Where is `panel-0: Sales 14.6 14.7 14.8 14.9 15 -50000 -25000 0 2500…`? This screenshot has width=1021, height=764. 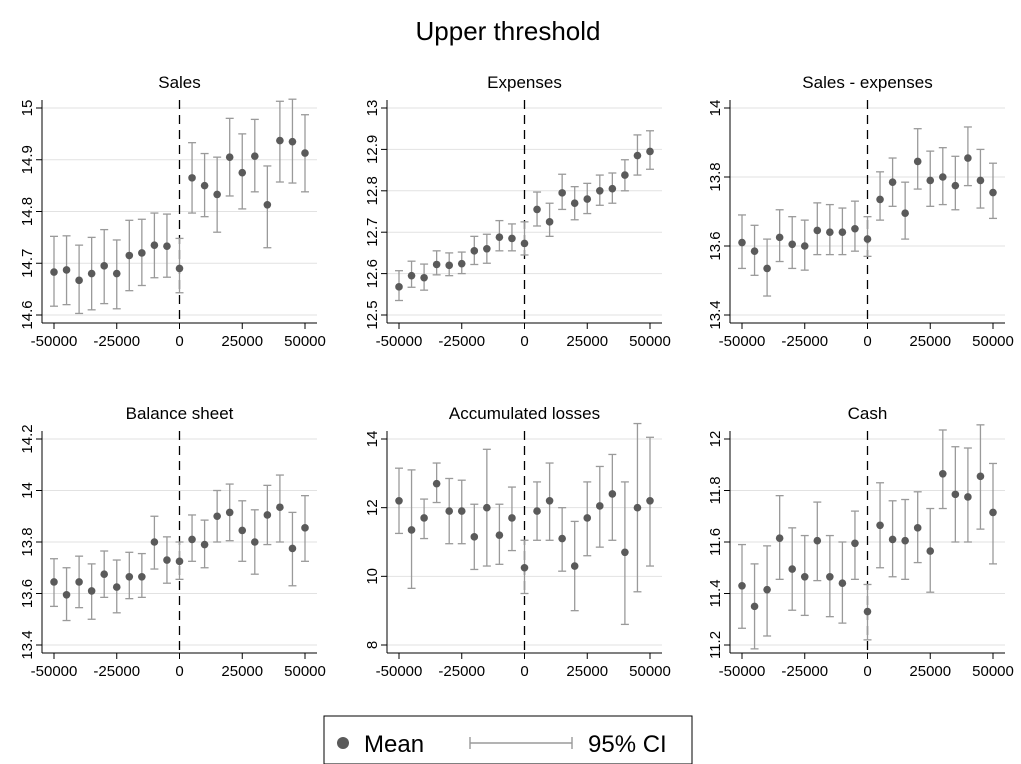
panel-0: Sales 14.6 14.7 14.8 14.9 15 -50000 -25000 0 2500… is located at coordinates (172, 211).